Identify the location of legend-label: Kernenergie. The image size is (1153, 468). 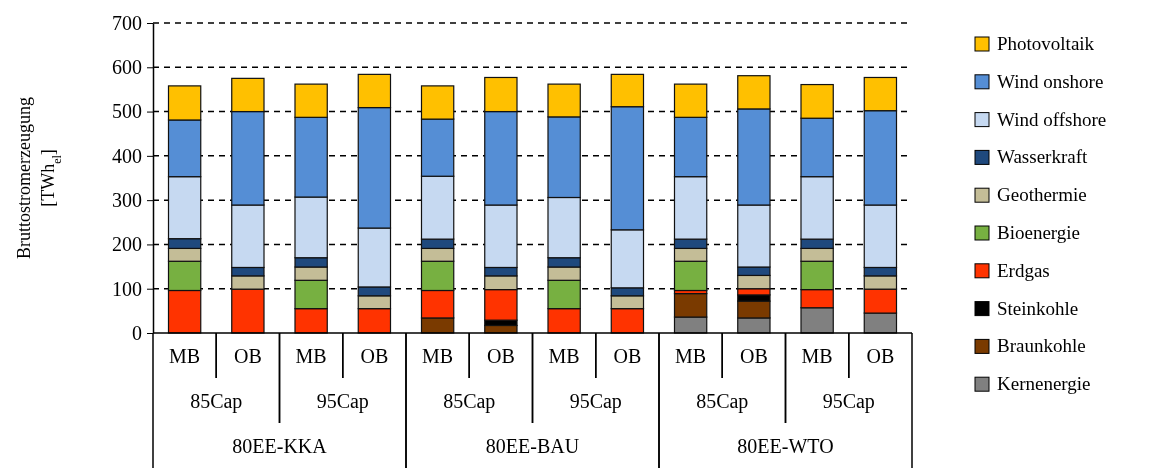
(1044, 384).